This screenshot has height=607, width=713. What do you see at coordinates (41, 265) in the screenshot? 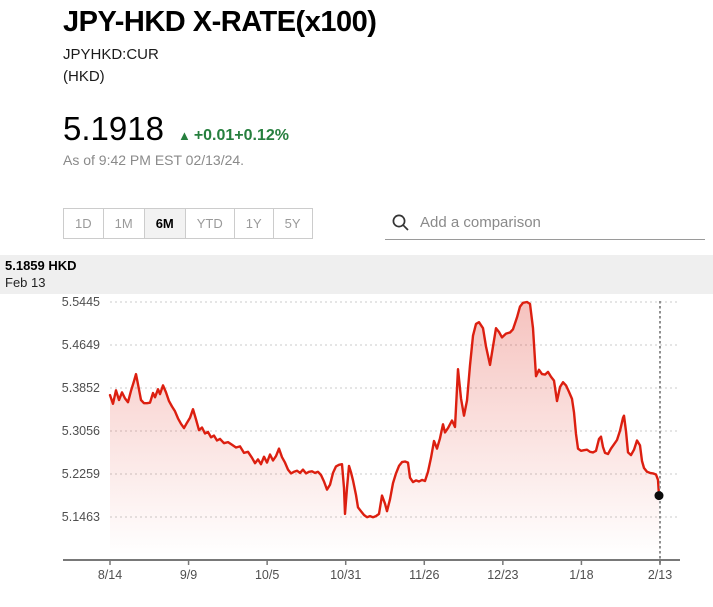
I see `last-point-value: 5.1859 HKD` at bounding box center [41, 265].